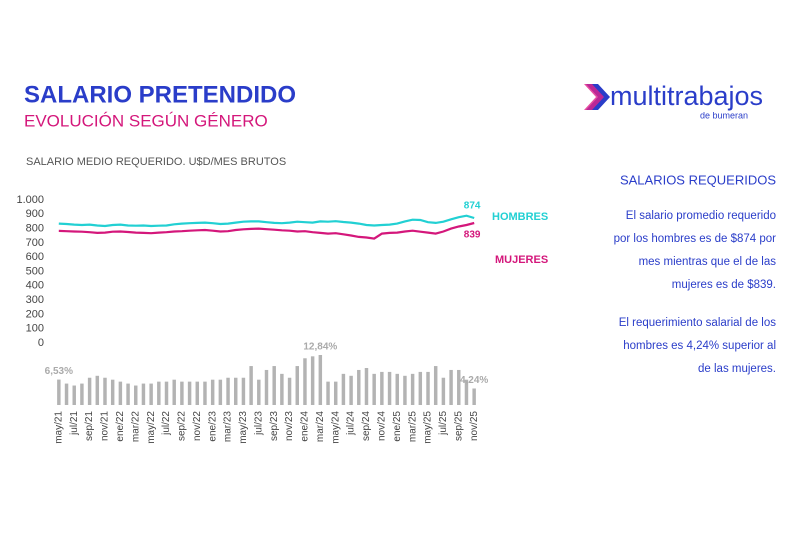  I want to click on x-tick-label: mar/22, so click(135, 427).